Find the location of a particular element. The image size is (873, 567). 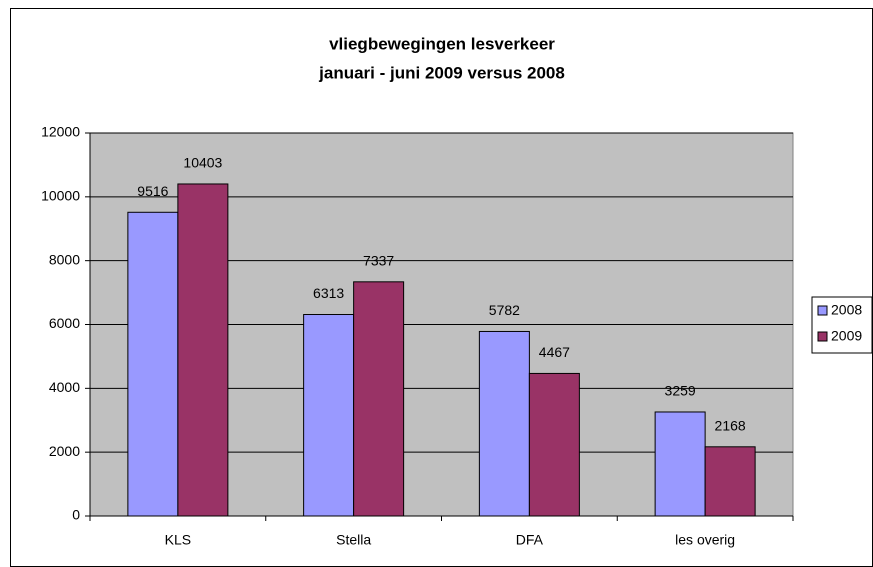

legend-label: 2009 is located at coordinates (846, 336).